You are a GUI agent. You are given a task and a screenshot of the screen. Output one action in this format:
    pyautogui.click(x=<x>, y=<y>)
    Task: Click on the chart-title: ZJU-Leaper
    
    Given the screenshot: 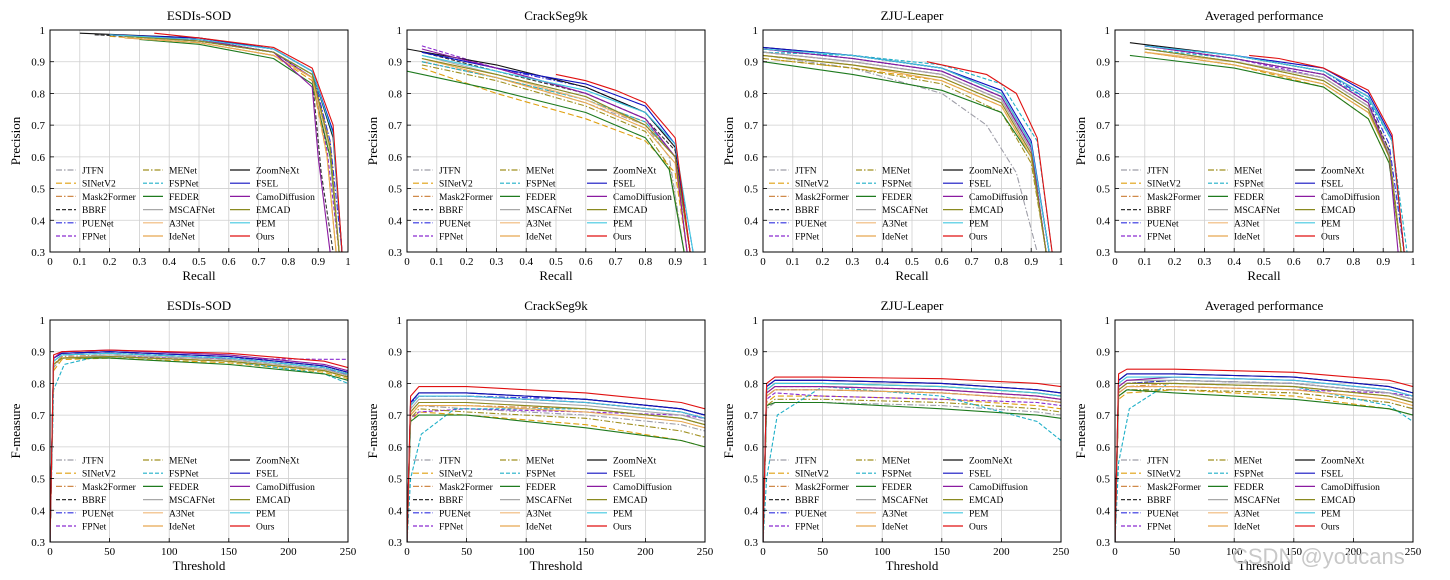 What is the action you would take?
    pyautogui.click(x=912, y=305)
    